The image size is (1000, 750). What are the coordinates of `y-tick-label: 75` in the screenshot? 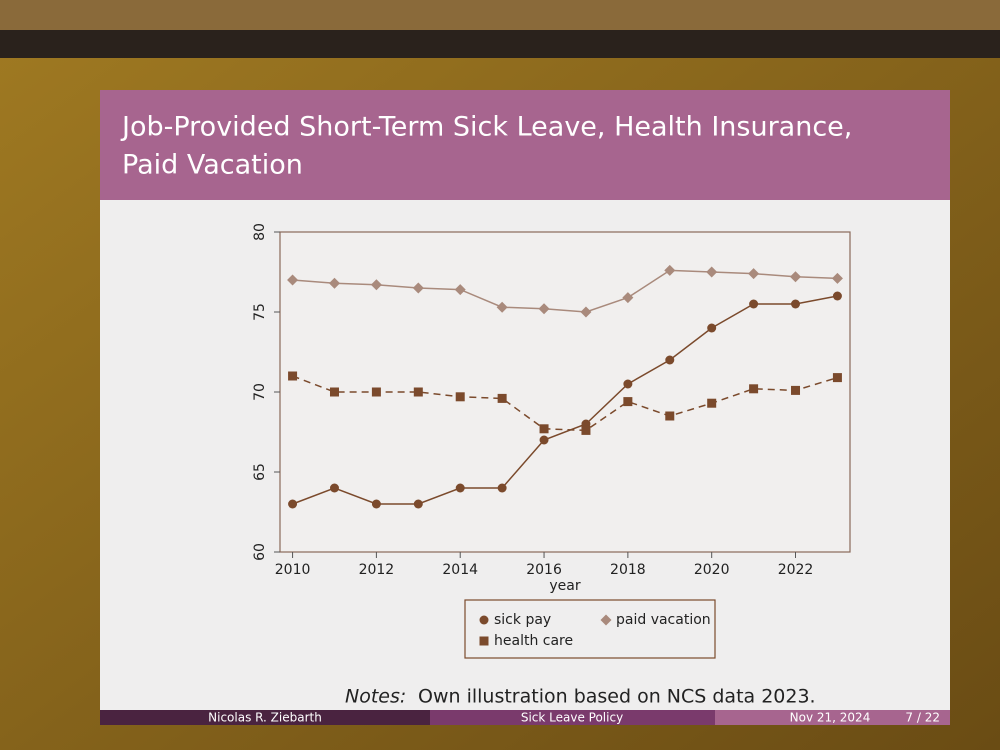 It's located at (260, 312).